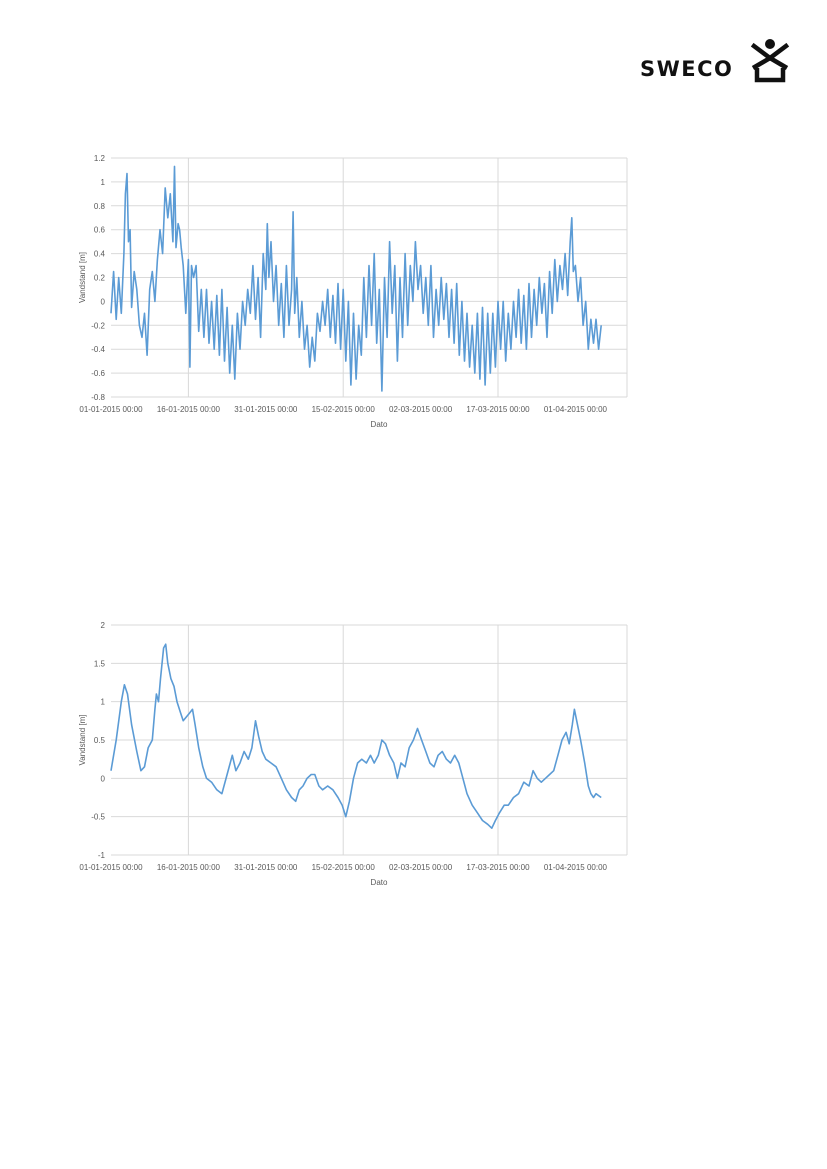 Image resolution: width=827 pixels, height=1169 pixels. I want to click on y-tick-label: 0.6, so click(100, 230).